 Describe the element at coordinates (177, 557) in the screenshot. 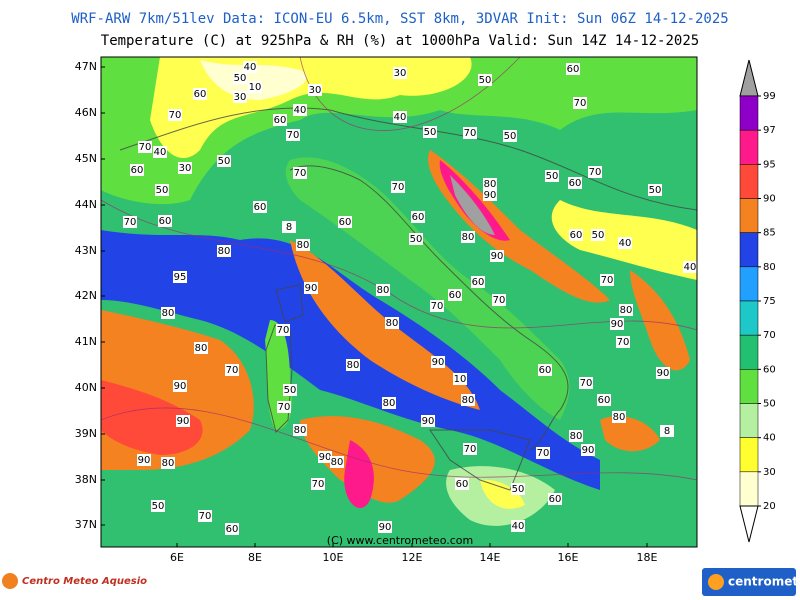

I see `lon-label: 6E` at that location.